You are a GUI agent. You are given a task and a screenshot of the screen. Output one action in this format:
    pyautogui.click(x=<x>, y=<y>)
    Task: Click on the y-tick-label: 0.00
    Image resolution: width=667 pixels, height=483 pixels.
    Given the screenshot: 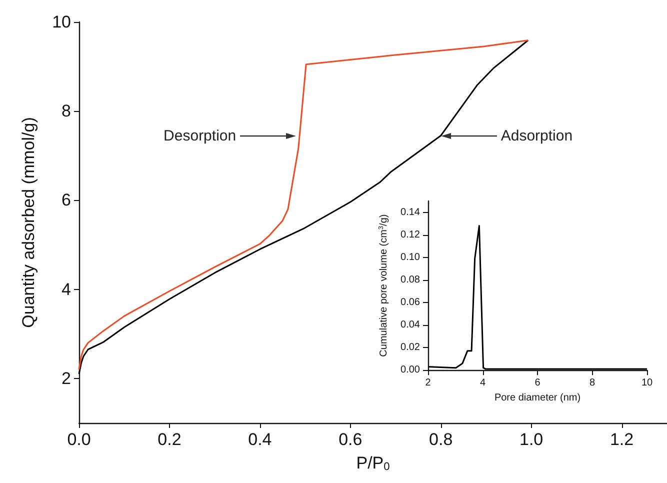 What is the action you would take?
    pyautogui.click(x=410, y=370)
    